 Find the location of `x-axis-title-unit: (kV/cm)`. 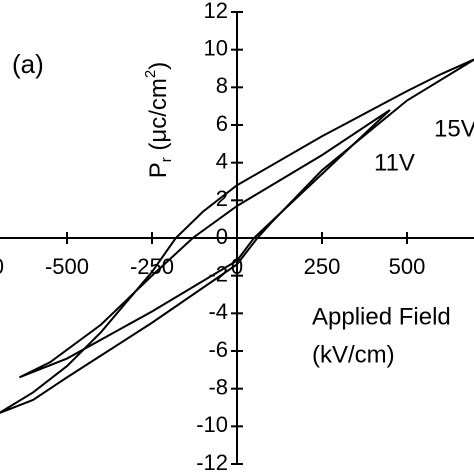

x-axis-title-unit: (kV/cm) is located at coordinates (353, 354).